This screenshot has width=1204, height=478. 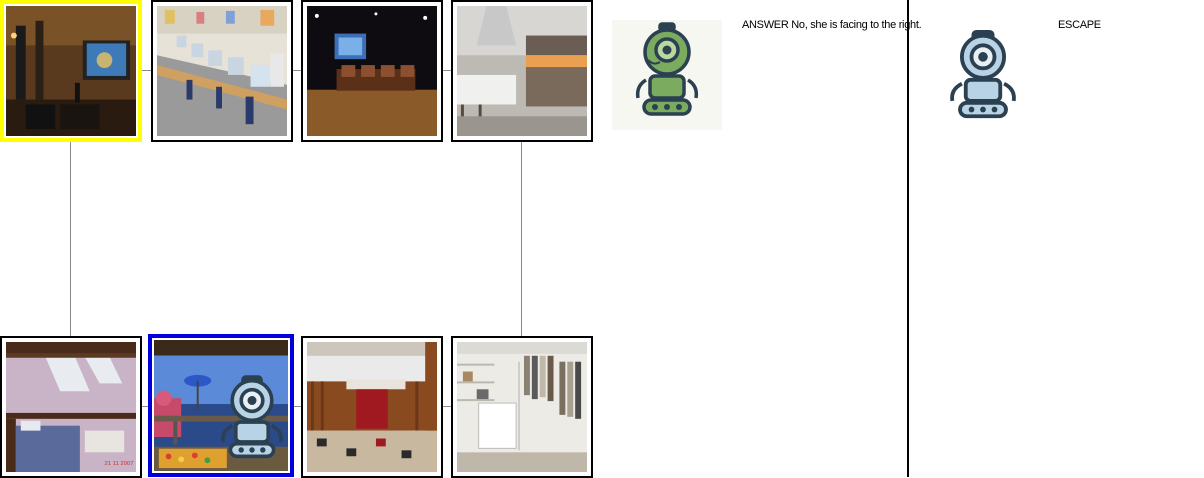 I want to click on room-tile-basement-bar, so click(x=372, y=407).